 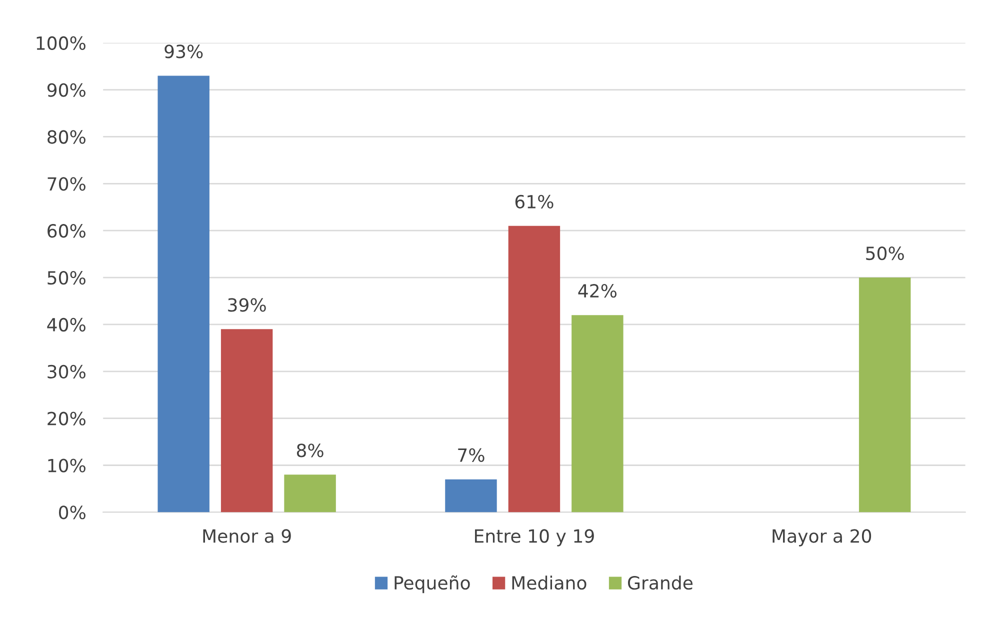 What do you see at coordinates (247, 536) in the screenshot?
I see `x-tick-label: Menor a 9` at bounding box center [247, 536].